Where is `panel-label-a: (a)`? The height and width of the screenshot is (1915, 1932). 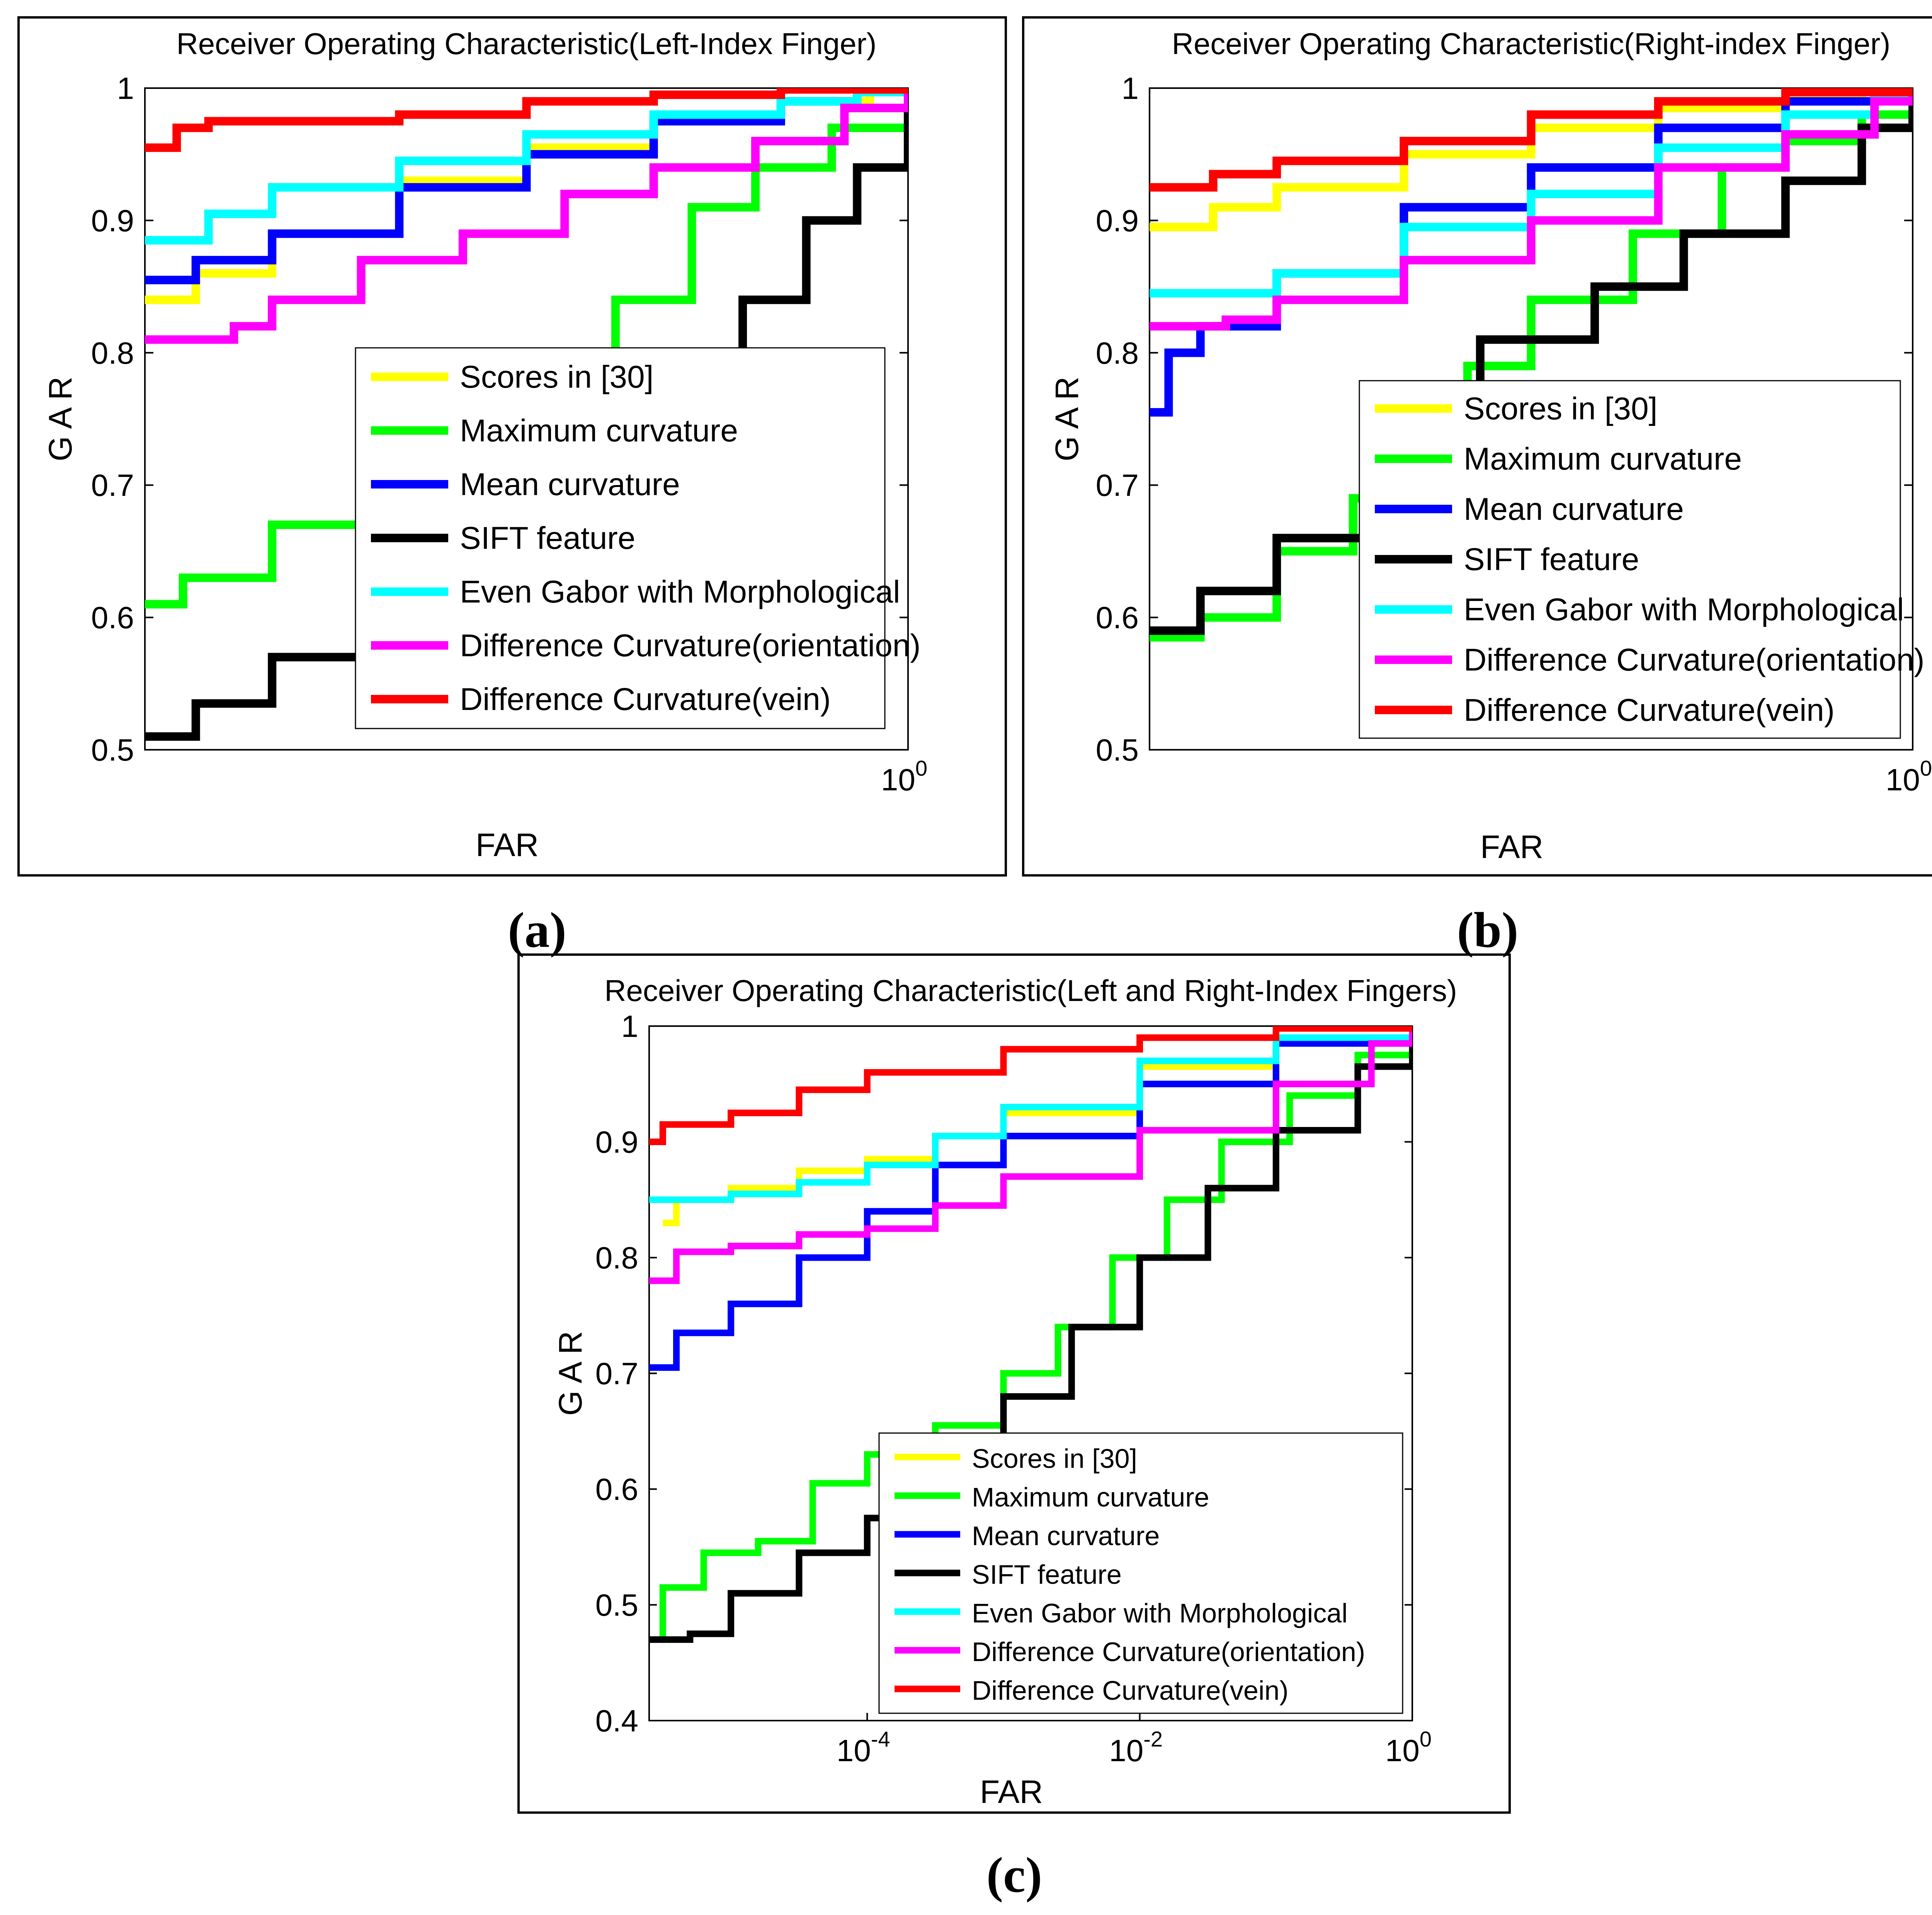
panel-label-a: (a) is located at coordinates (537, 930).